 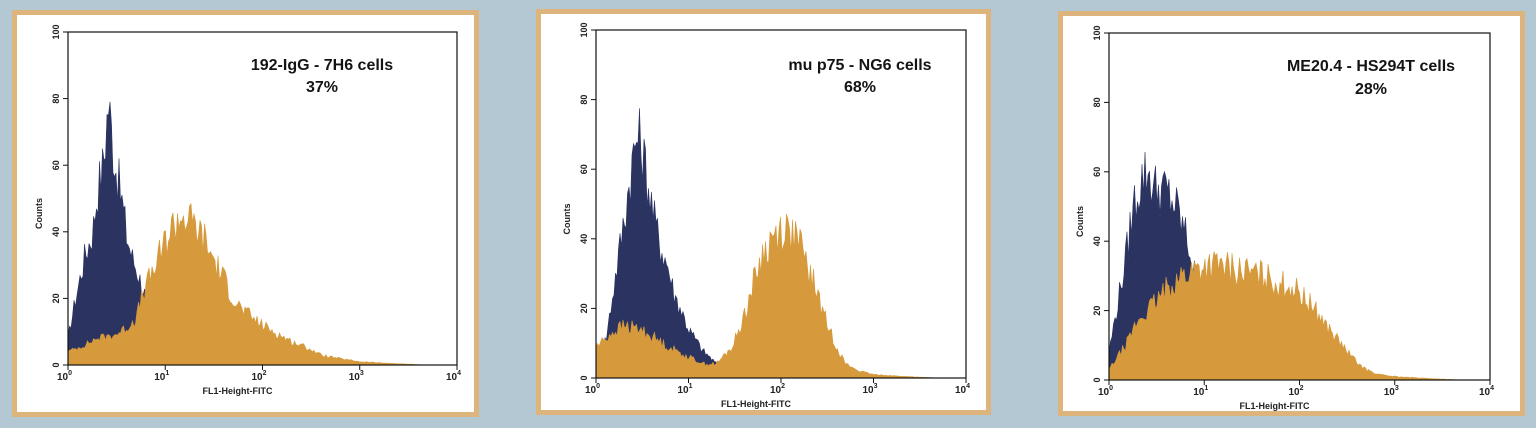 I want to click on chart-title: mu p75 - NG6 cells, so click(x=860, y=65).